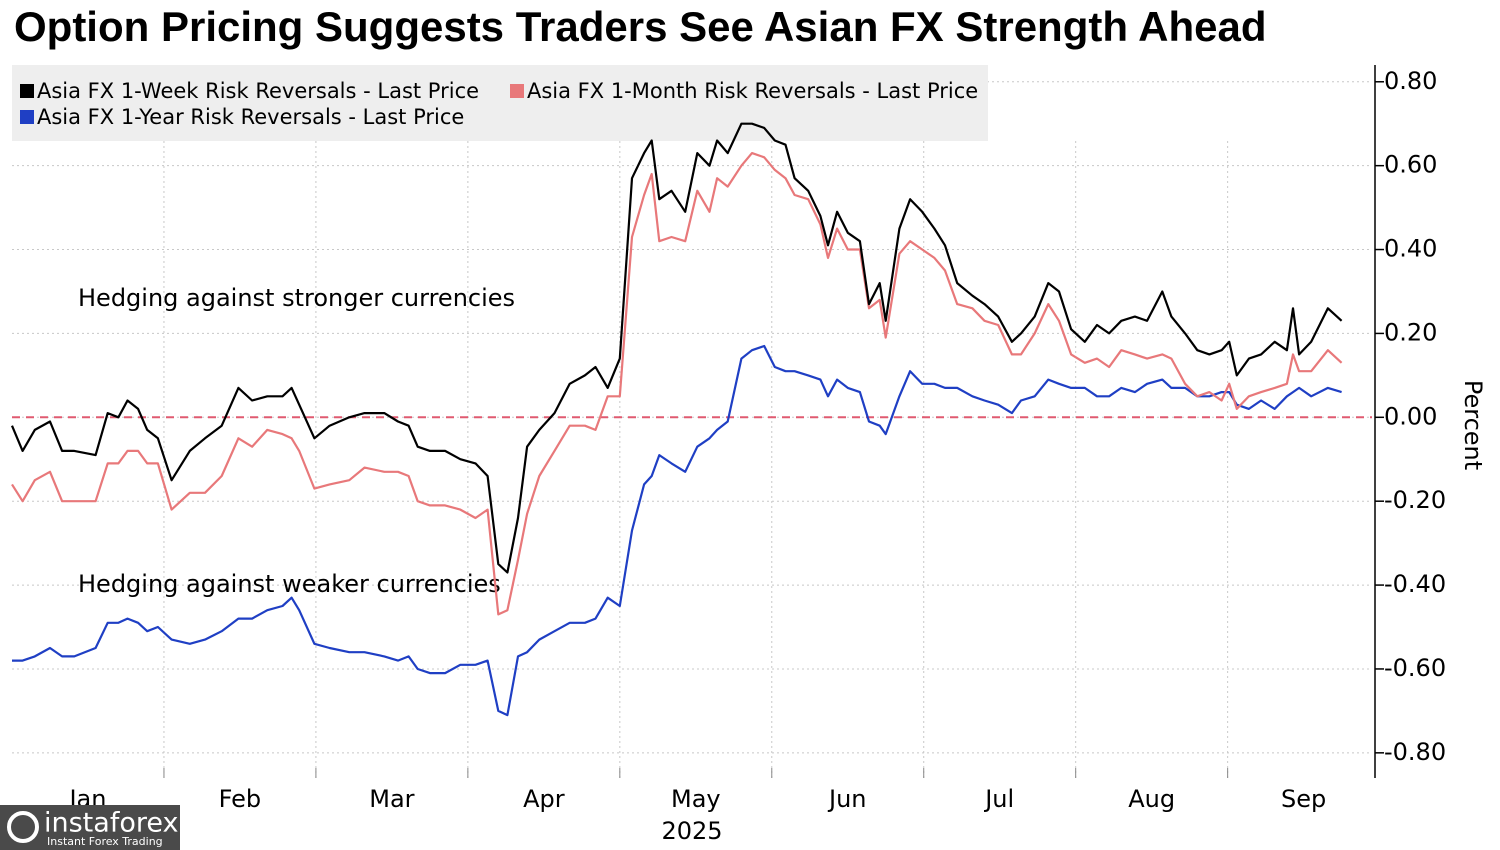 Image resolution: width=1500 pixels, height=850 pixels. I want to click on x-tick-label: Apr, so click(544, 799).